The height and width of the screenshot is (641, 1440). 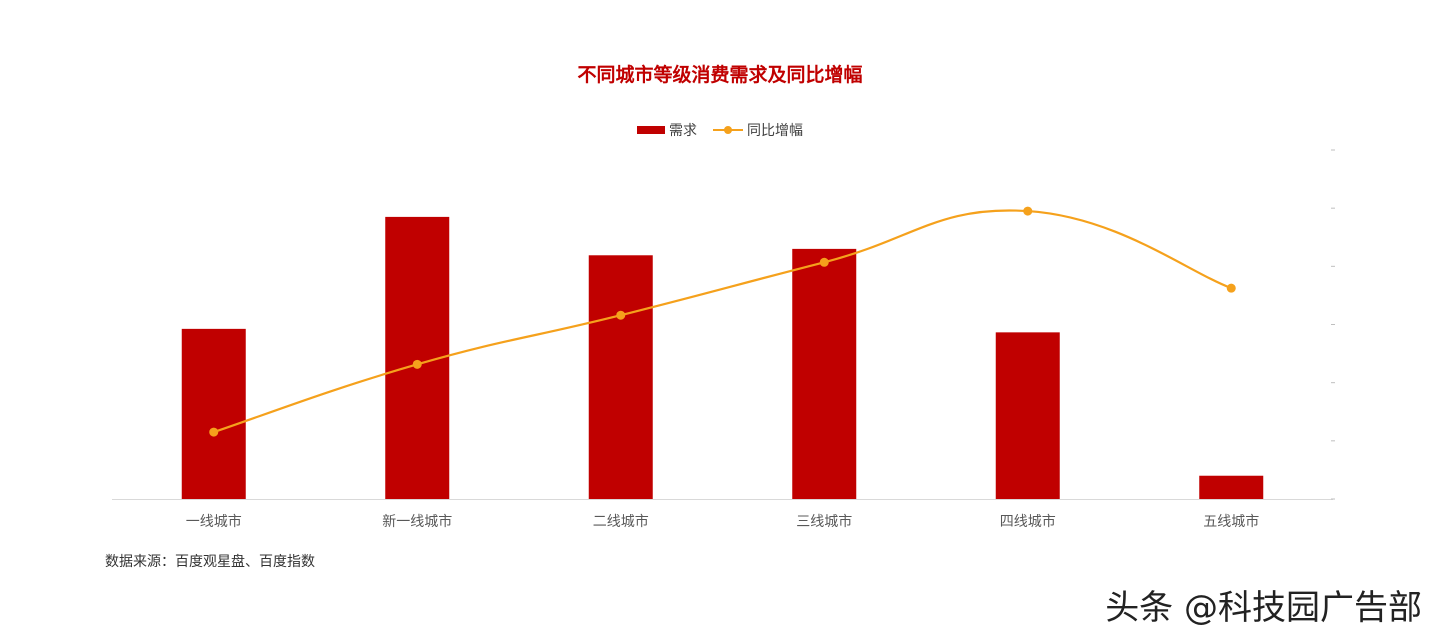 I want to click on x-tick-label: 四线城市, so click(x=1028, y=521).